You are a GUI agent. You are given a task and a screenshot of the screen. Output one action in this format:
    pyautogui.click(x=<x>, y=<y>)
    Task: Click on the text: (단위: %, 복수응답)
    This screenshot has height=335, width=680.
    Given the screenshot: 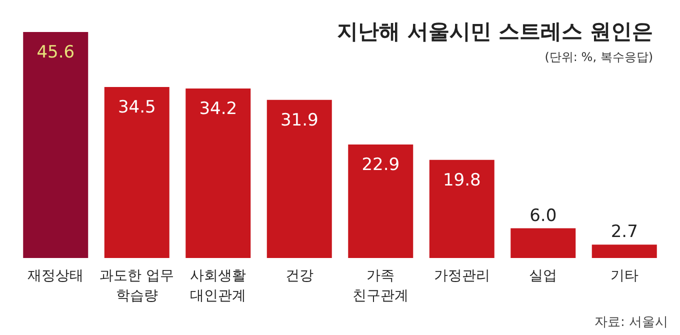 What is the action you would take?
    pyautogui.click(x=599, y=57)
    